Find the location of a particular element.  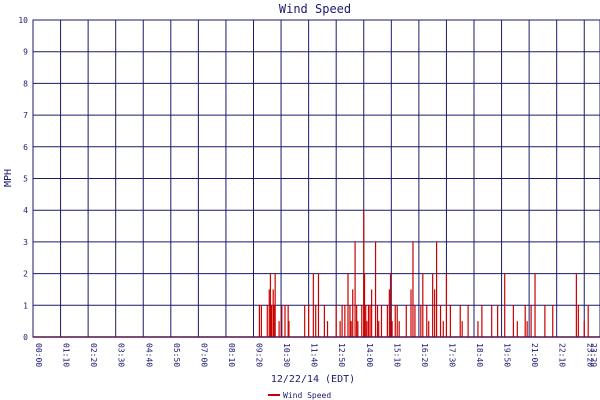

y-tick-label: 0 is located at coordinates (25, 337).